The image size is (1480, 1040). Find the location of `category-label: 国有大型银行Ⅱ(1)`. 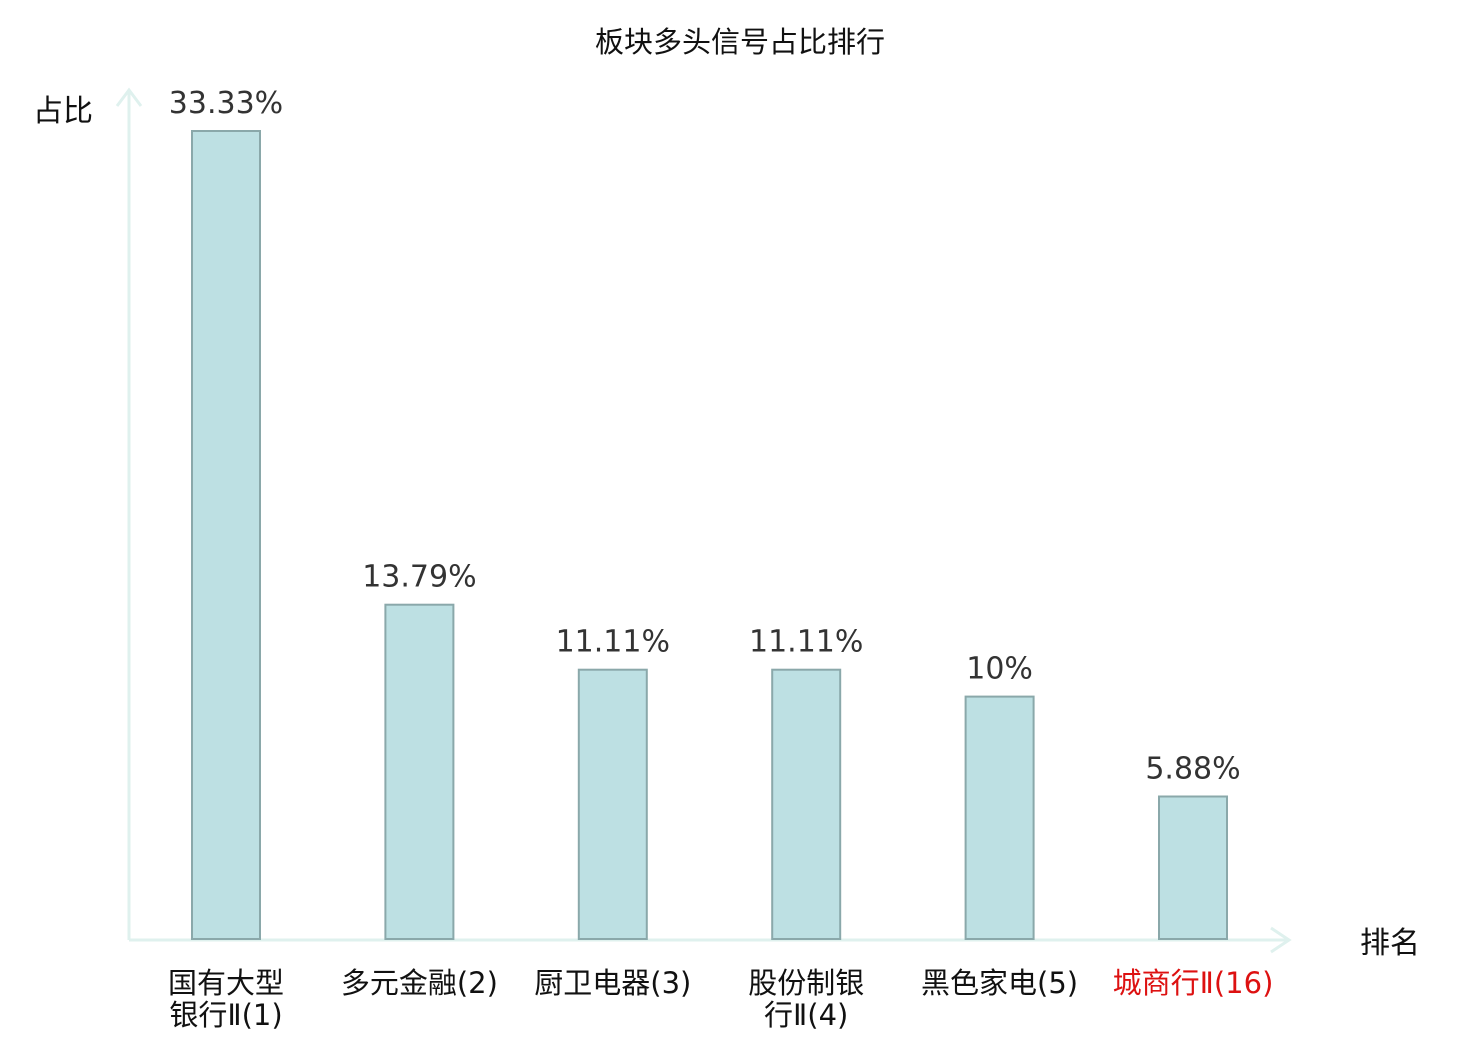

category-label: 国有大型银行Ⅱ(1) is located at coordinates (226, 999).